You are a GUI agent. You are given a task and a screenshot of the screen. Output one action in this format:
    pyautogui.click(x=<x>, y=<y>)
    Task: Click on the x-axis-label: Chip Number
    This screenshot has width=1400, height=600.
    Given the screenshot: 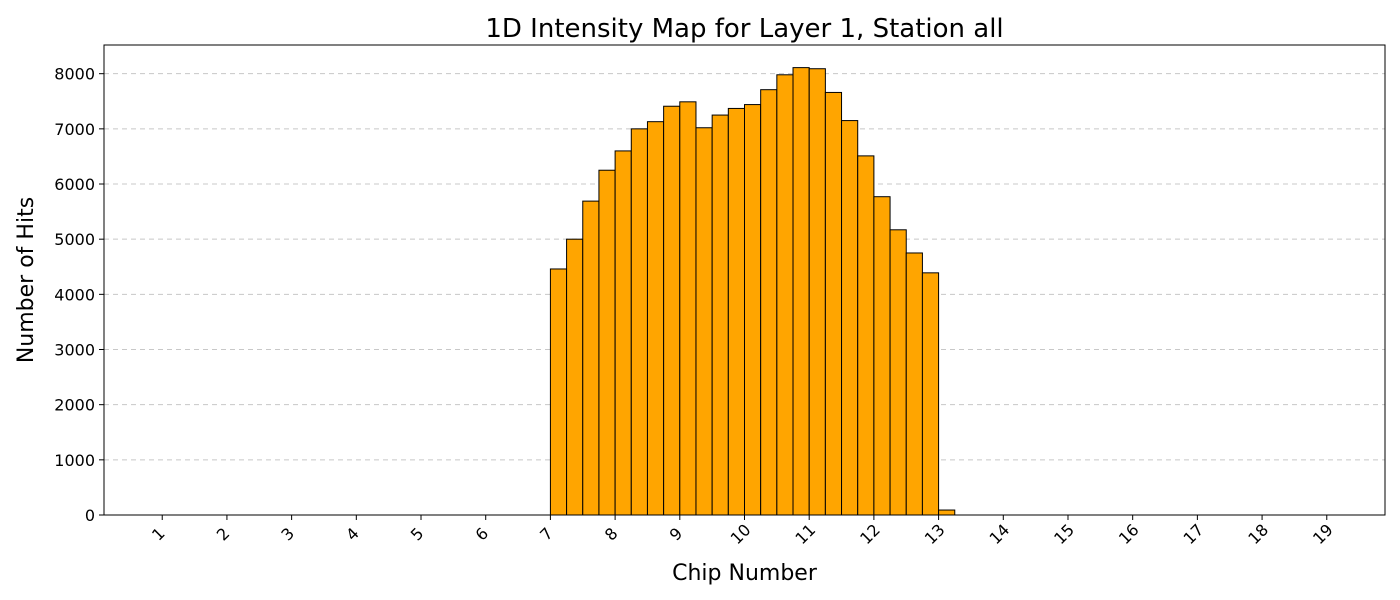 What is the action you would take?
    pyautogui.click(x=745, y=573)
    